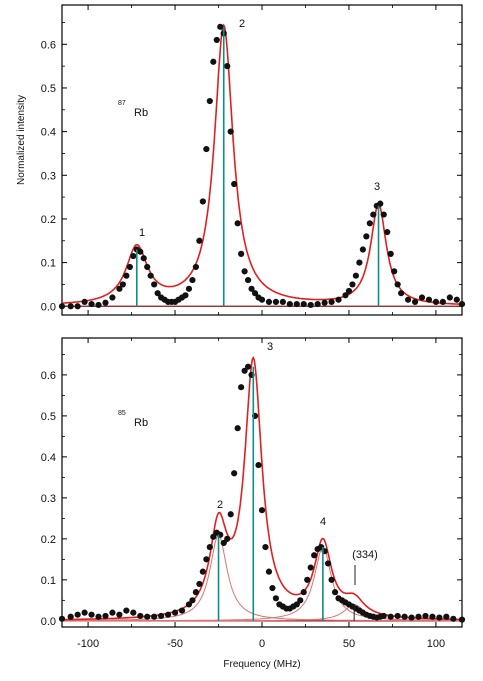  What do you see at coordinates (21, 140) in the screenshot?
I see `y-axis-label: Normalized intensity` at bounding box center [21, 140].